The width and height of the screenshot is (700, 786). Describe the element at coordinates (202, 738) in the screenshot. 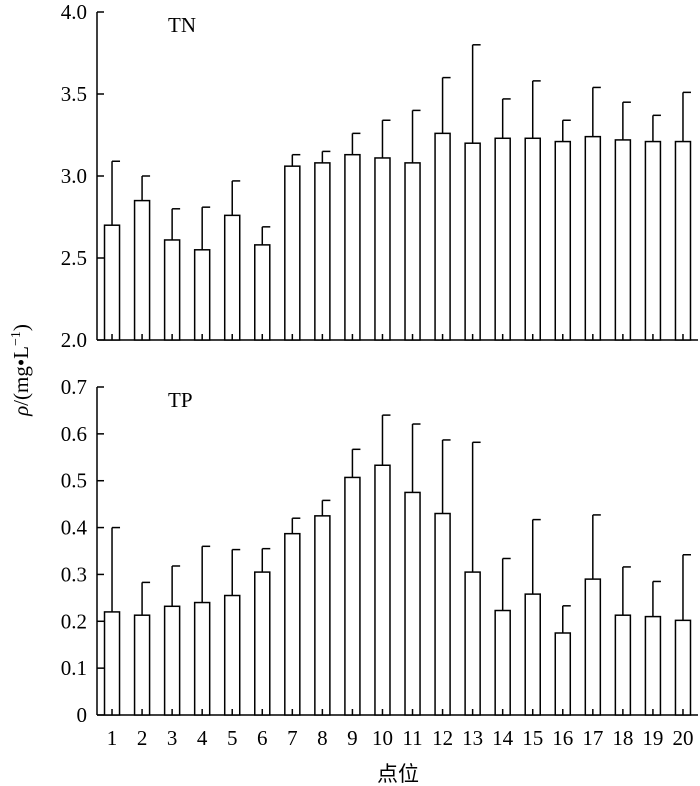

I see `tp-x-tick-label: 4` at that location.